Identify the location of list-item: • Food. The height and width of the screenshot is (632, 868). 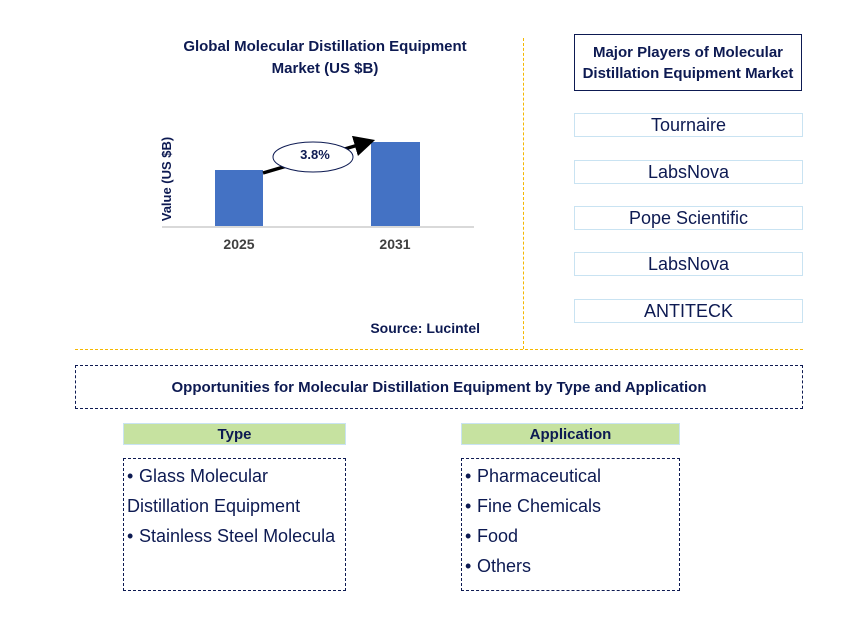
(572, 536).